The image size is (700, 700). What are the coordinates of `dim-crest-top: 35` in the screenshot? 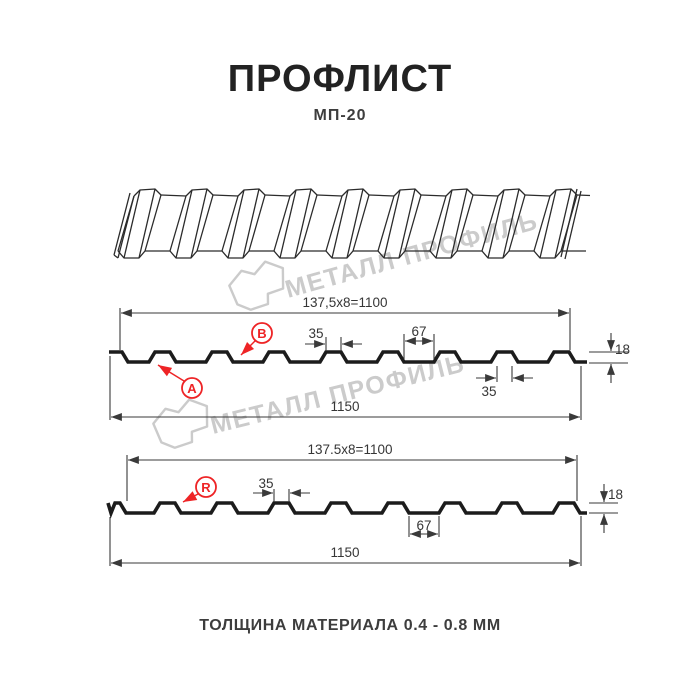 It's located at (333, 338).